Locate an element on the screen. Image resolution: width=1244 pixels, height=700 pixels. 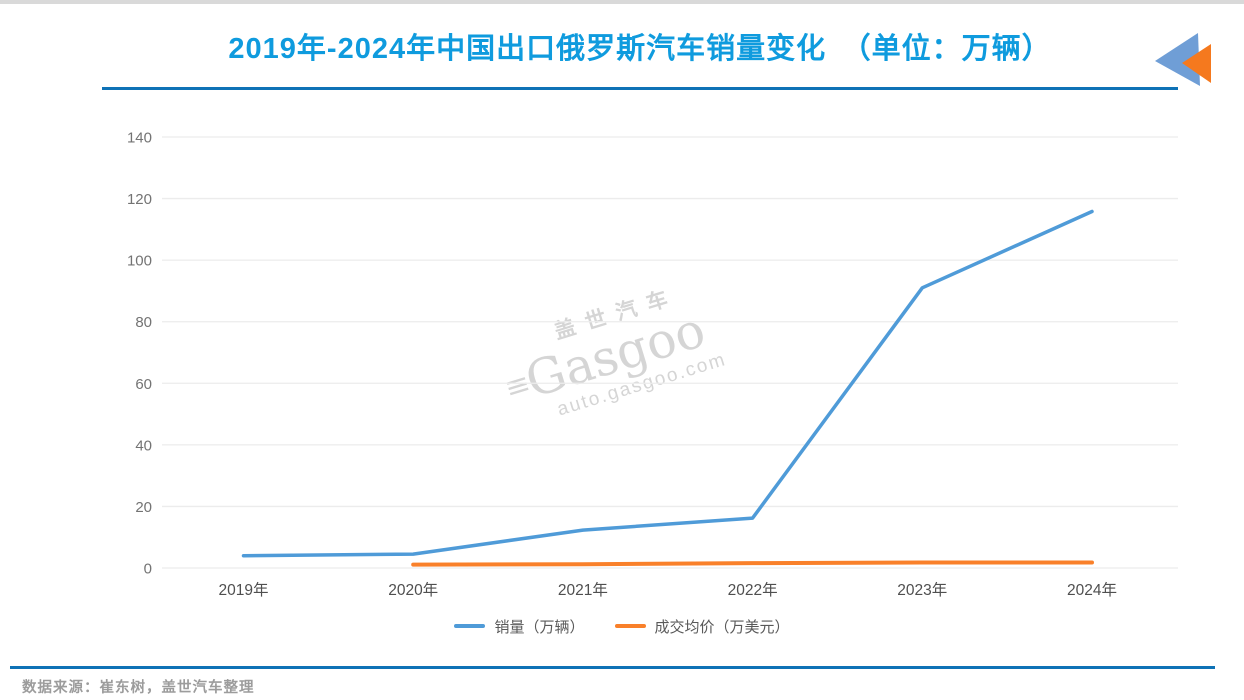
footer-divider is located at coordinates (612, 667).